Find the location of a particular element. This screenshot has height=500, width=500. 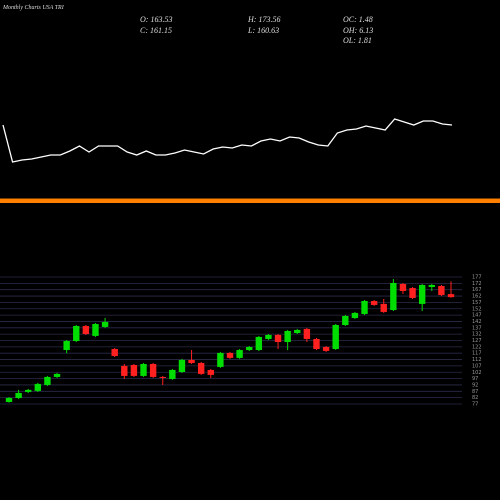

y-tick-label: 107 is located at coordinates (477, 366).